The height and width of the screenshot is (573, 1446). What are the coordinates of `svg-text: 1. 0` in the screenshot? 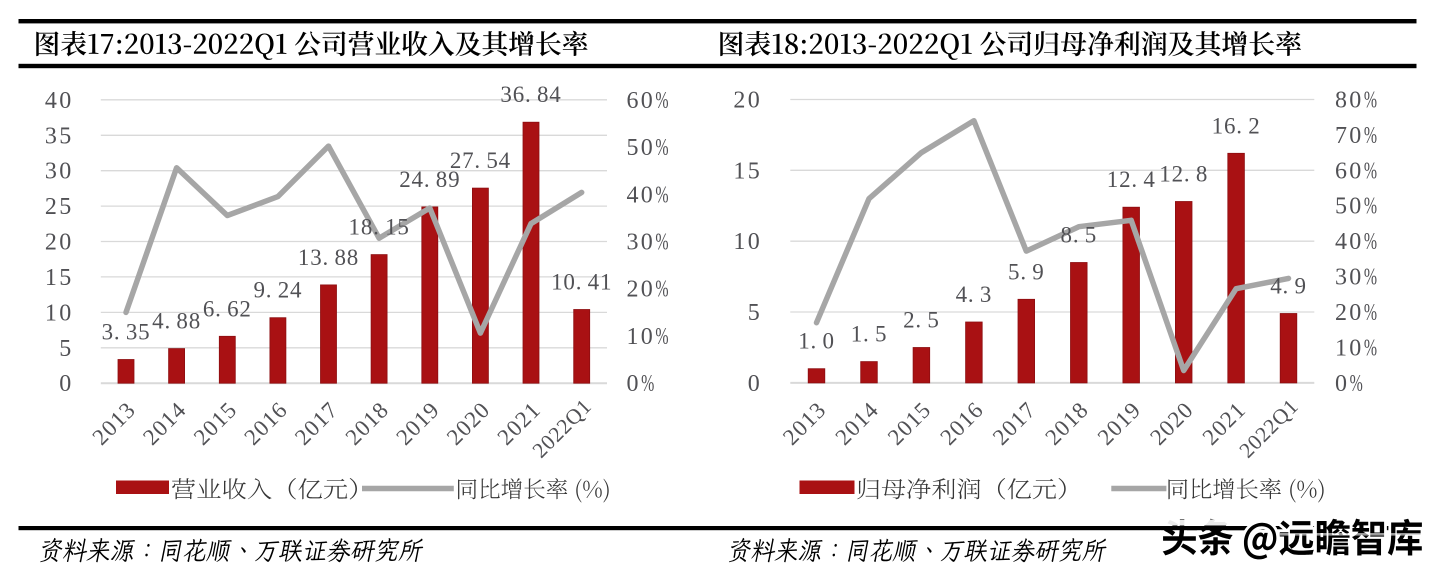 It's located at (816, 341).